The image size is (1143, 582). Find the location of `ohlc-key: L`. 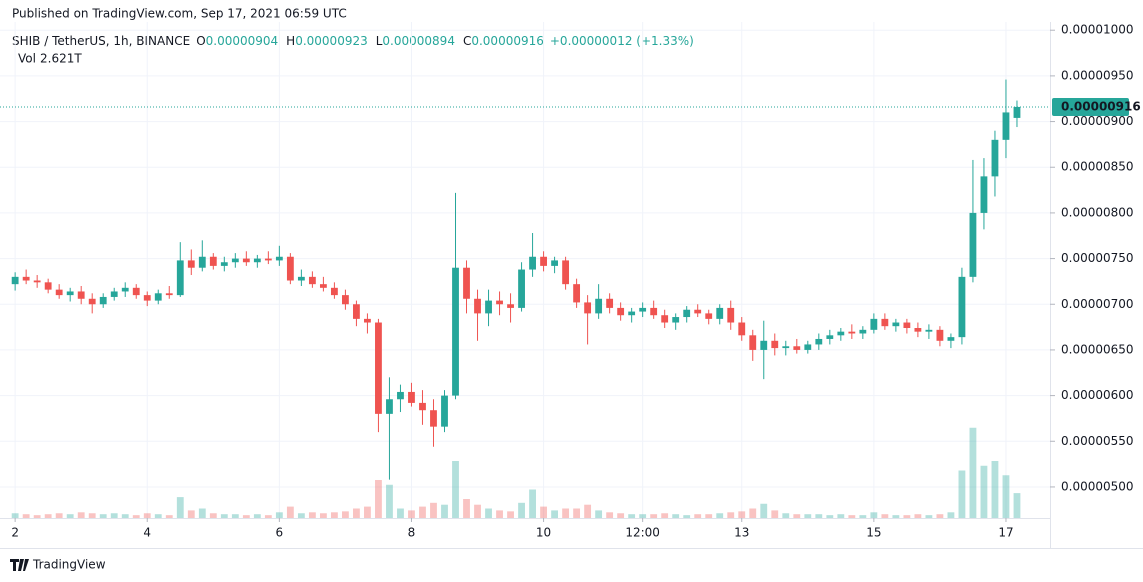

ohlc-key: L is located at coordinates (379, 41).